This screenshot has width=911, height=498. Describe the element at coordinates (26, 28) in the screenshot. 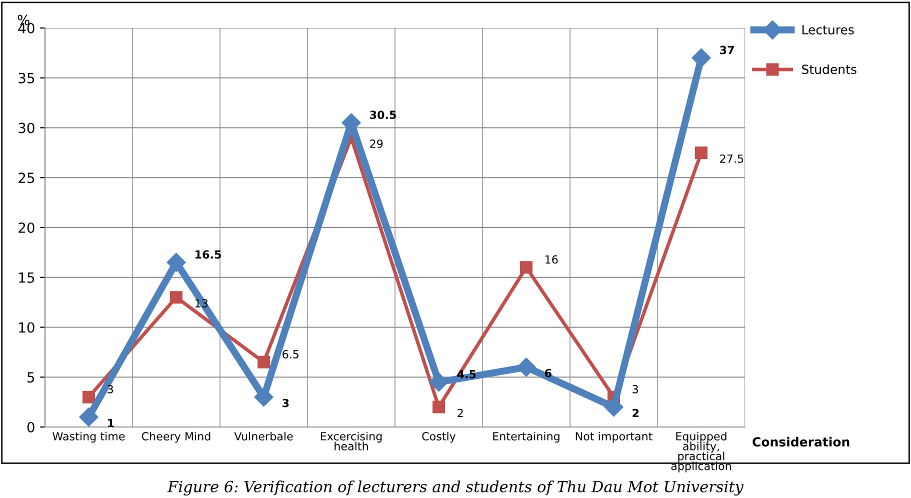

I see `y-tick-label: 40` at that location.